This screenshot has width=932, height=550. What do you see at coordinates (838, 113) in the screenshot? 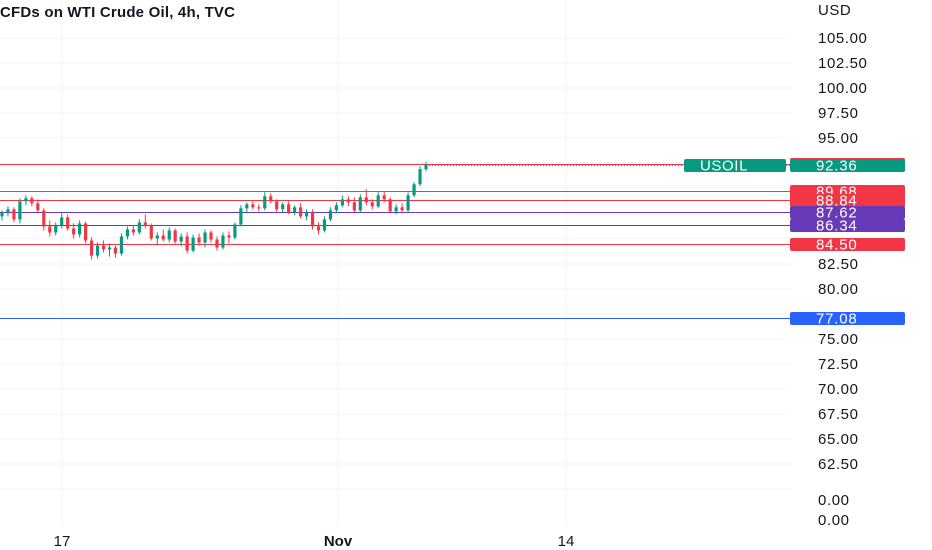
I see `y-tick-label: 97.50` at bounding box center [838, 113].